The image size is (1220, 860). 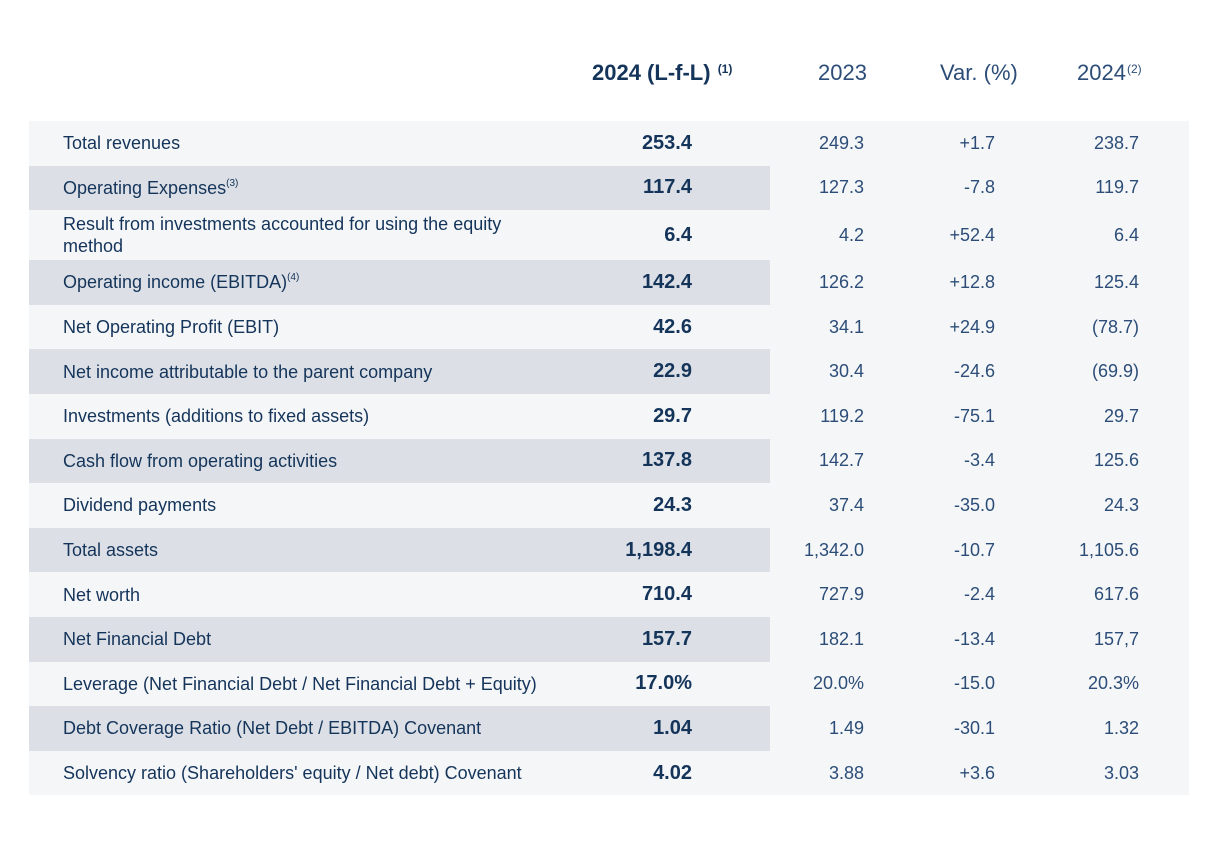 I want to click on value-2023: 127.3, so click(x=841, y=187).